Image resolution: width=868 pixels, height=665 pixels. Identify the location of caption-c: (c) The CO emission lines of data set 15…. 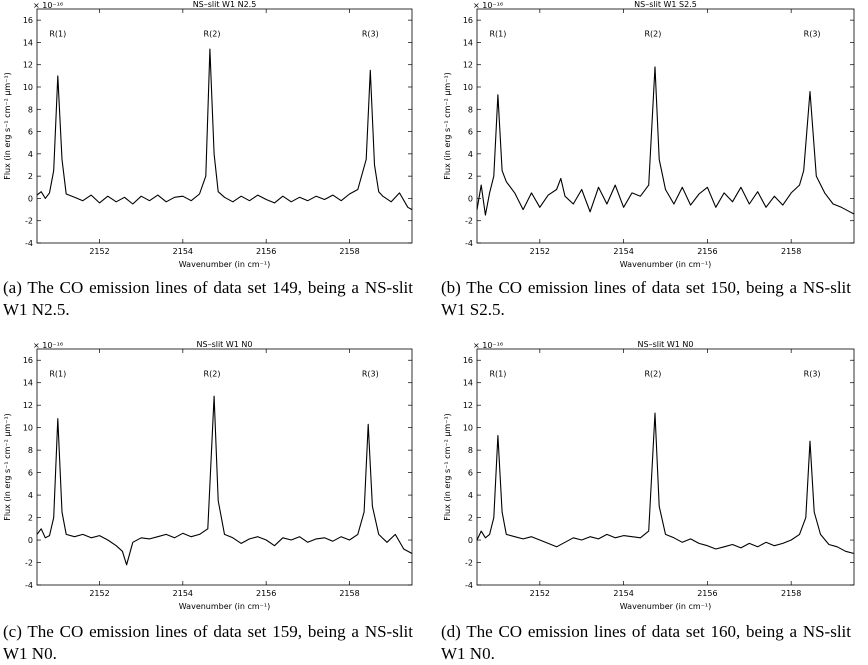
(208, 642).